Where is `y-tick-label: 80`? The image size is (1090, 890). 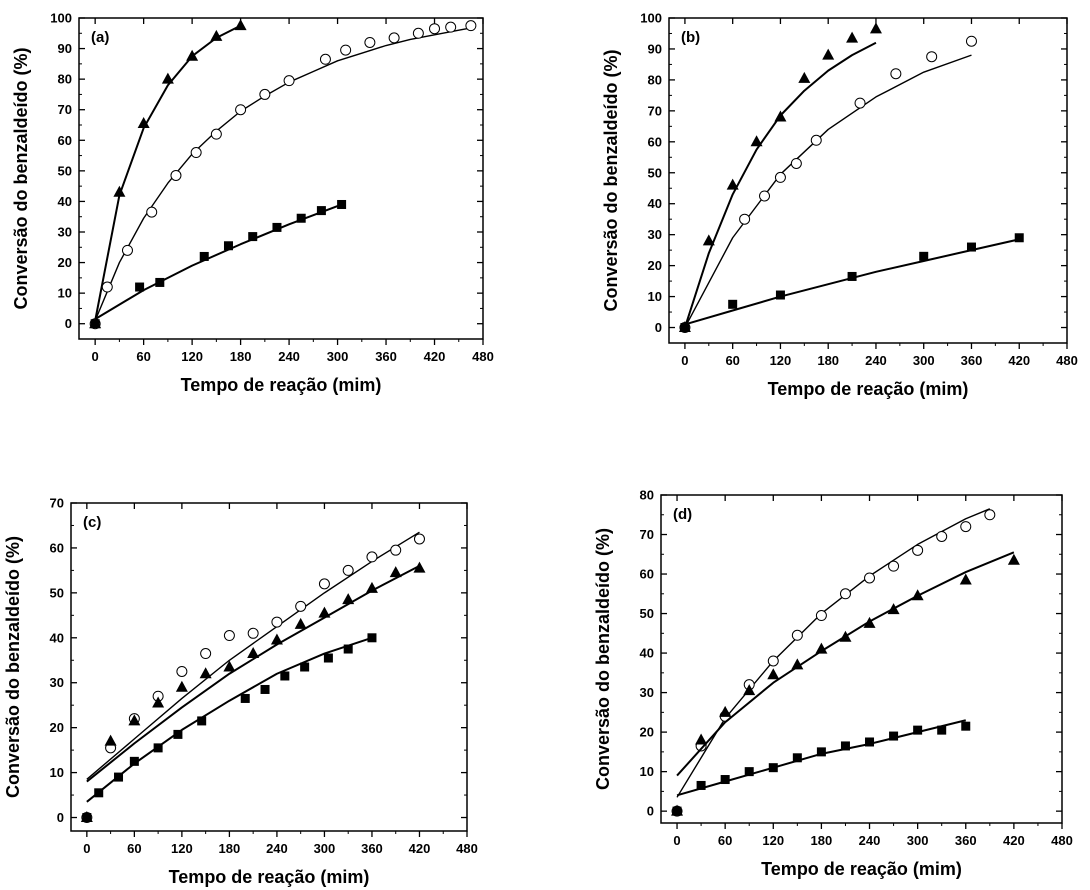 y-tick-label: 80 is located at coordinates (655, 79).